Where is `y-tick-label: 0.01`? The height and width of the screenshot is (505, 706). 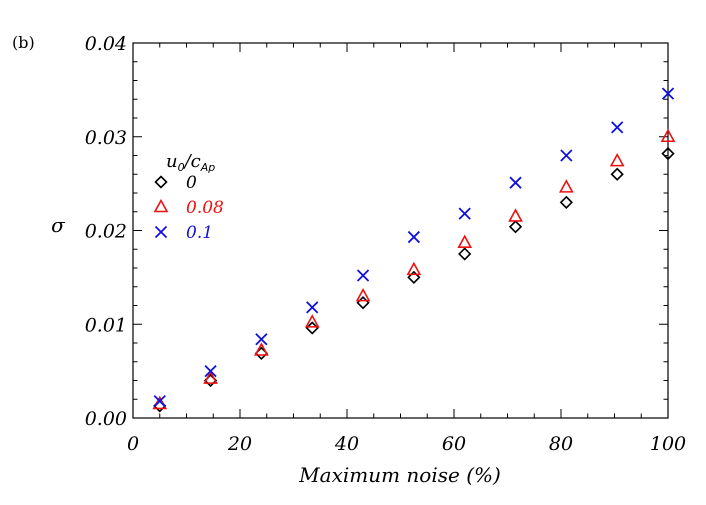 y-tick-label: 0.01 is located at coordinates (106, 325).